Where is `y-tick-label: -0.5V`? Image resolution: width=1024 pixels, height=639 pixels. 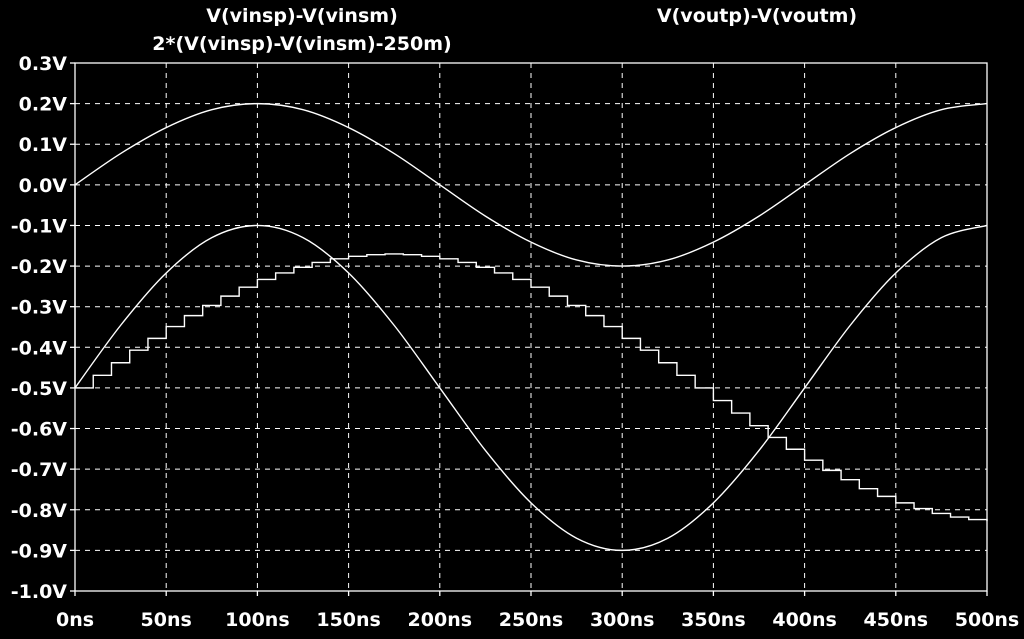 y-tick-label: -0.5V is located at coordinates (39, 389).